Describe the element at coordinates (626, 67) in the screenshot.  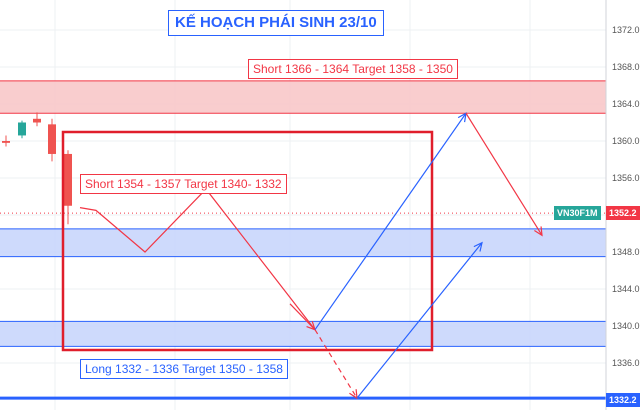
I see `price-tick-label: 1368.0` at that location.